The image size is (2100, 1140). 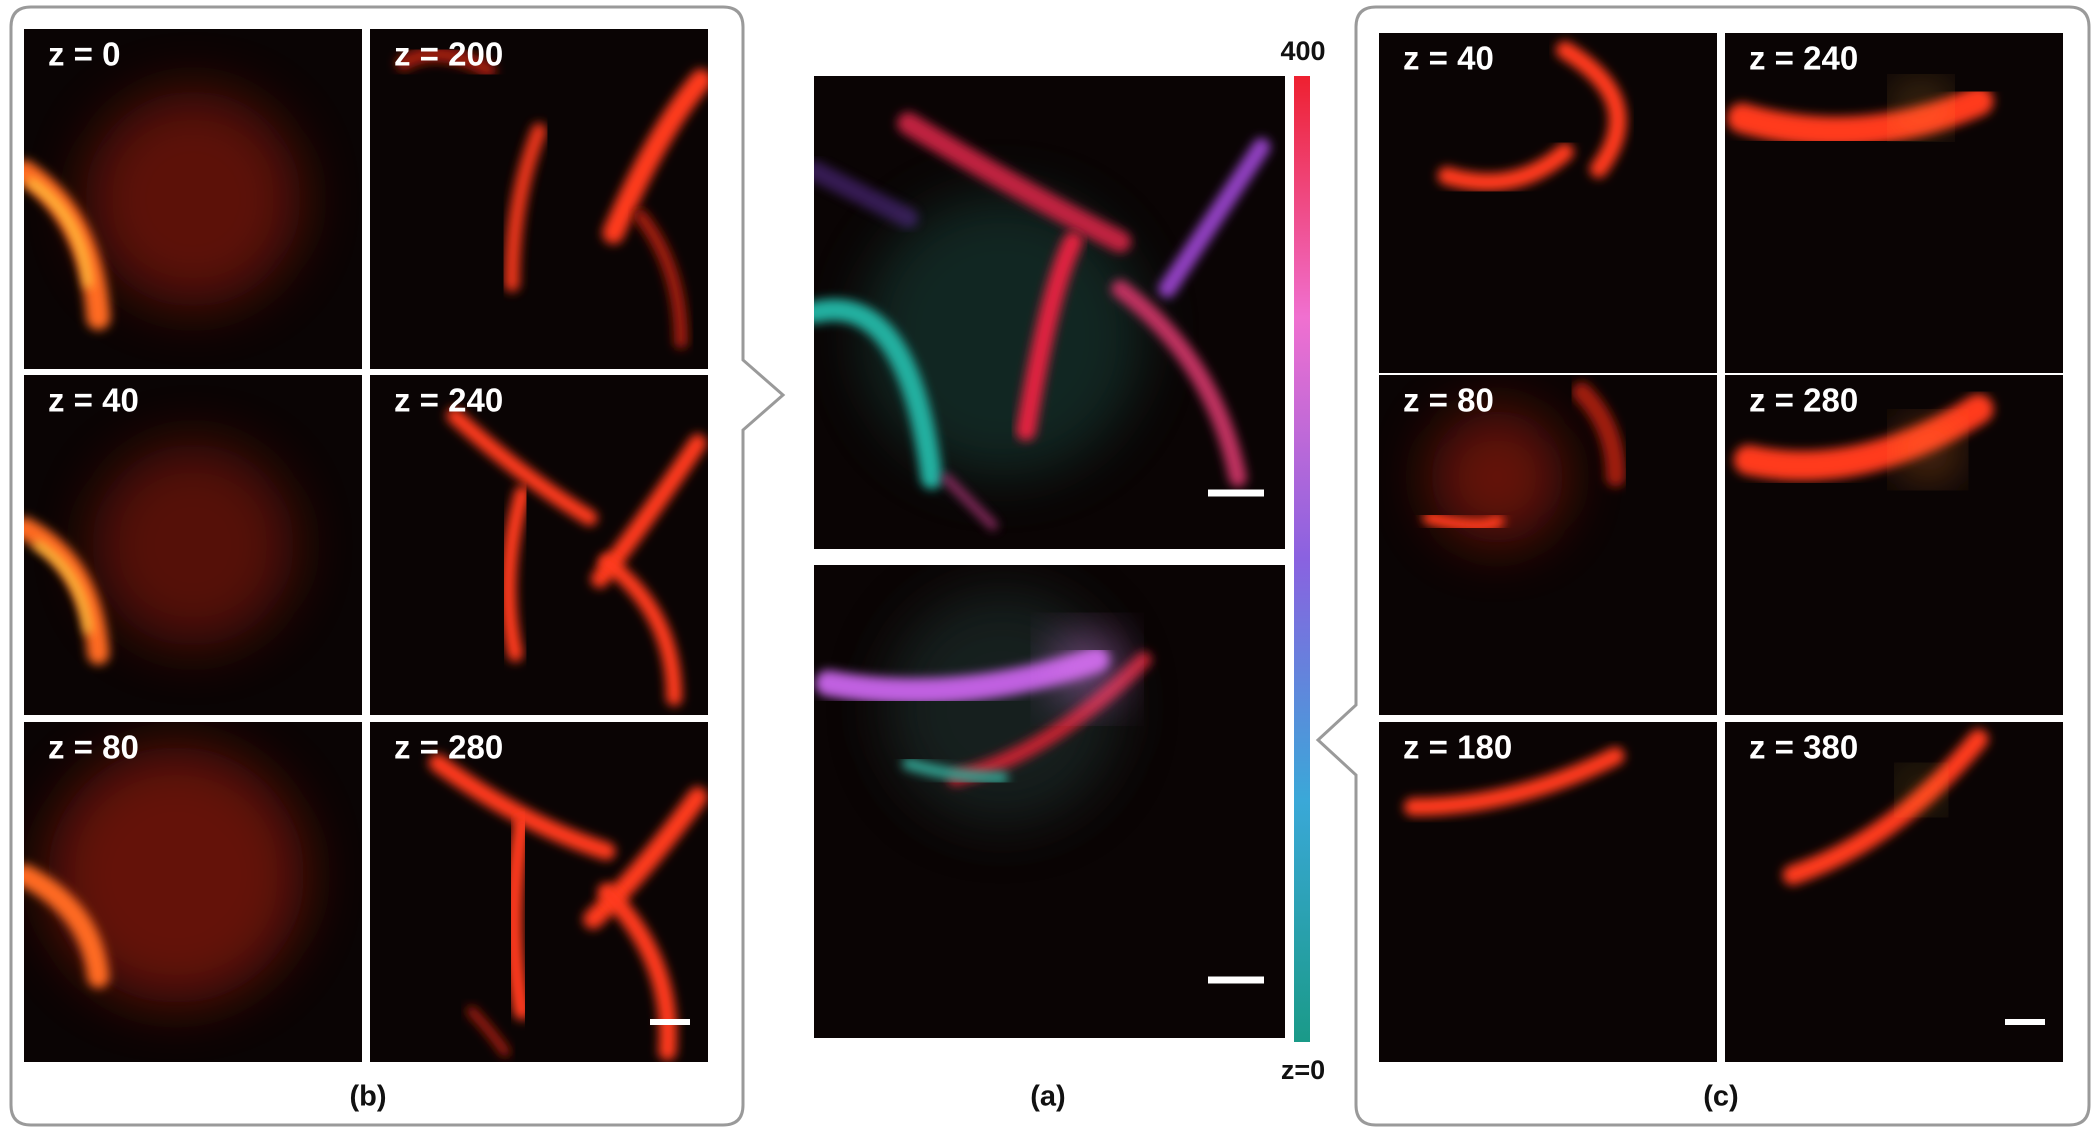 I want to click on image-tile: z = 200, so click(x=539, y=199).